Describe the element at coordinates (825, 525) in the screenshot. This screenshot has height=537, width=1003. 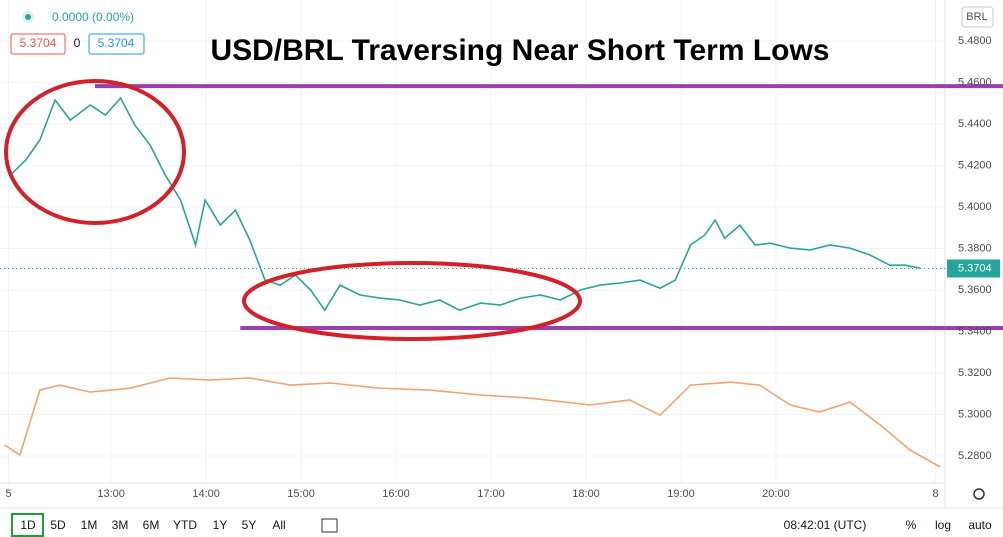
I see `clock: 08:42:01 (UTC)` at that location.